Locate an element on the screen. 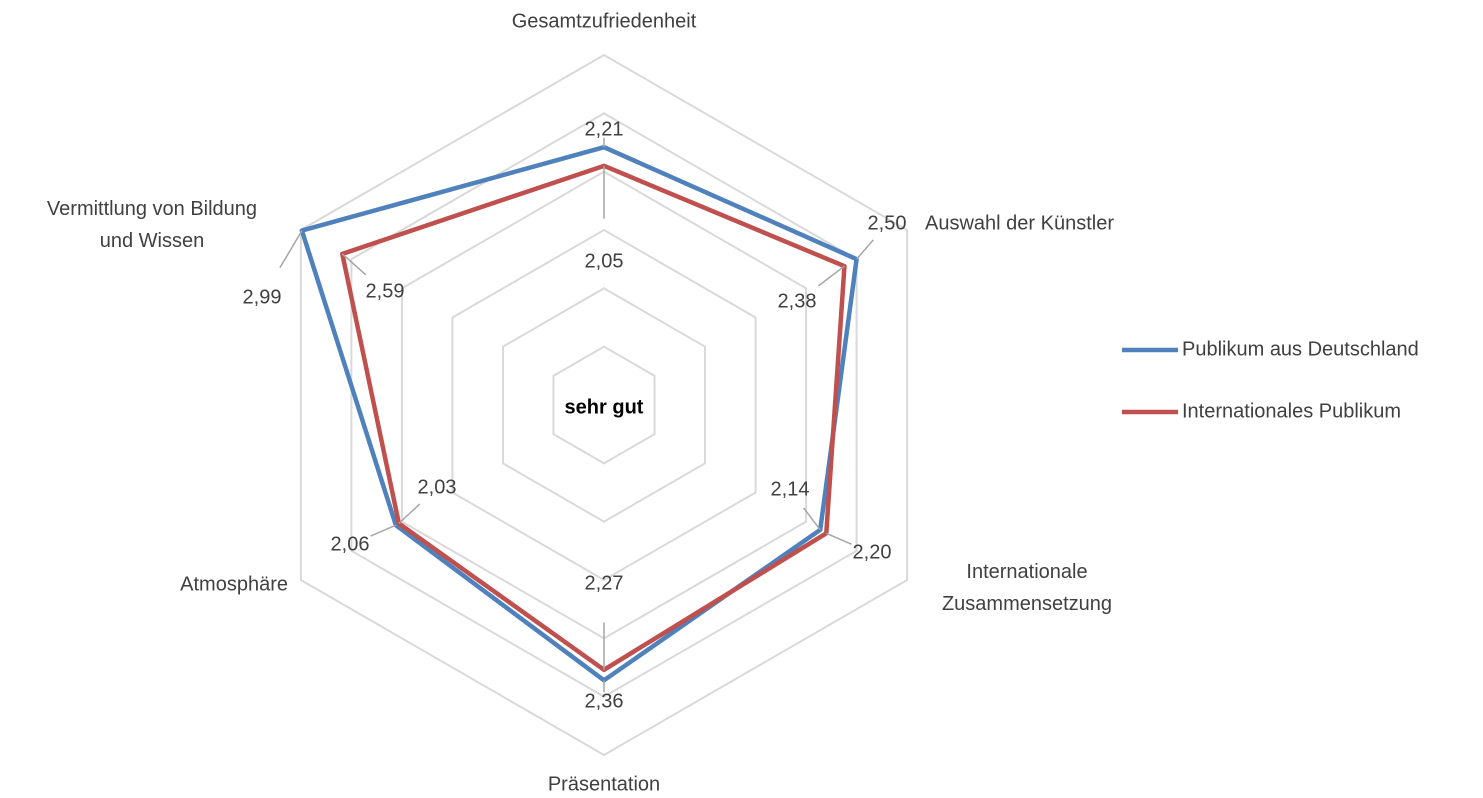 The height and width of the screenshot is (798, 1483). value-label: 2,03 is located at coordinates (437, 487).